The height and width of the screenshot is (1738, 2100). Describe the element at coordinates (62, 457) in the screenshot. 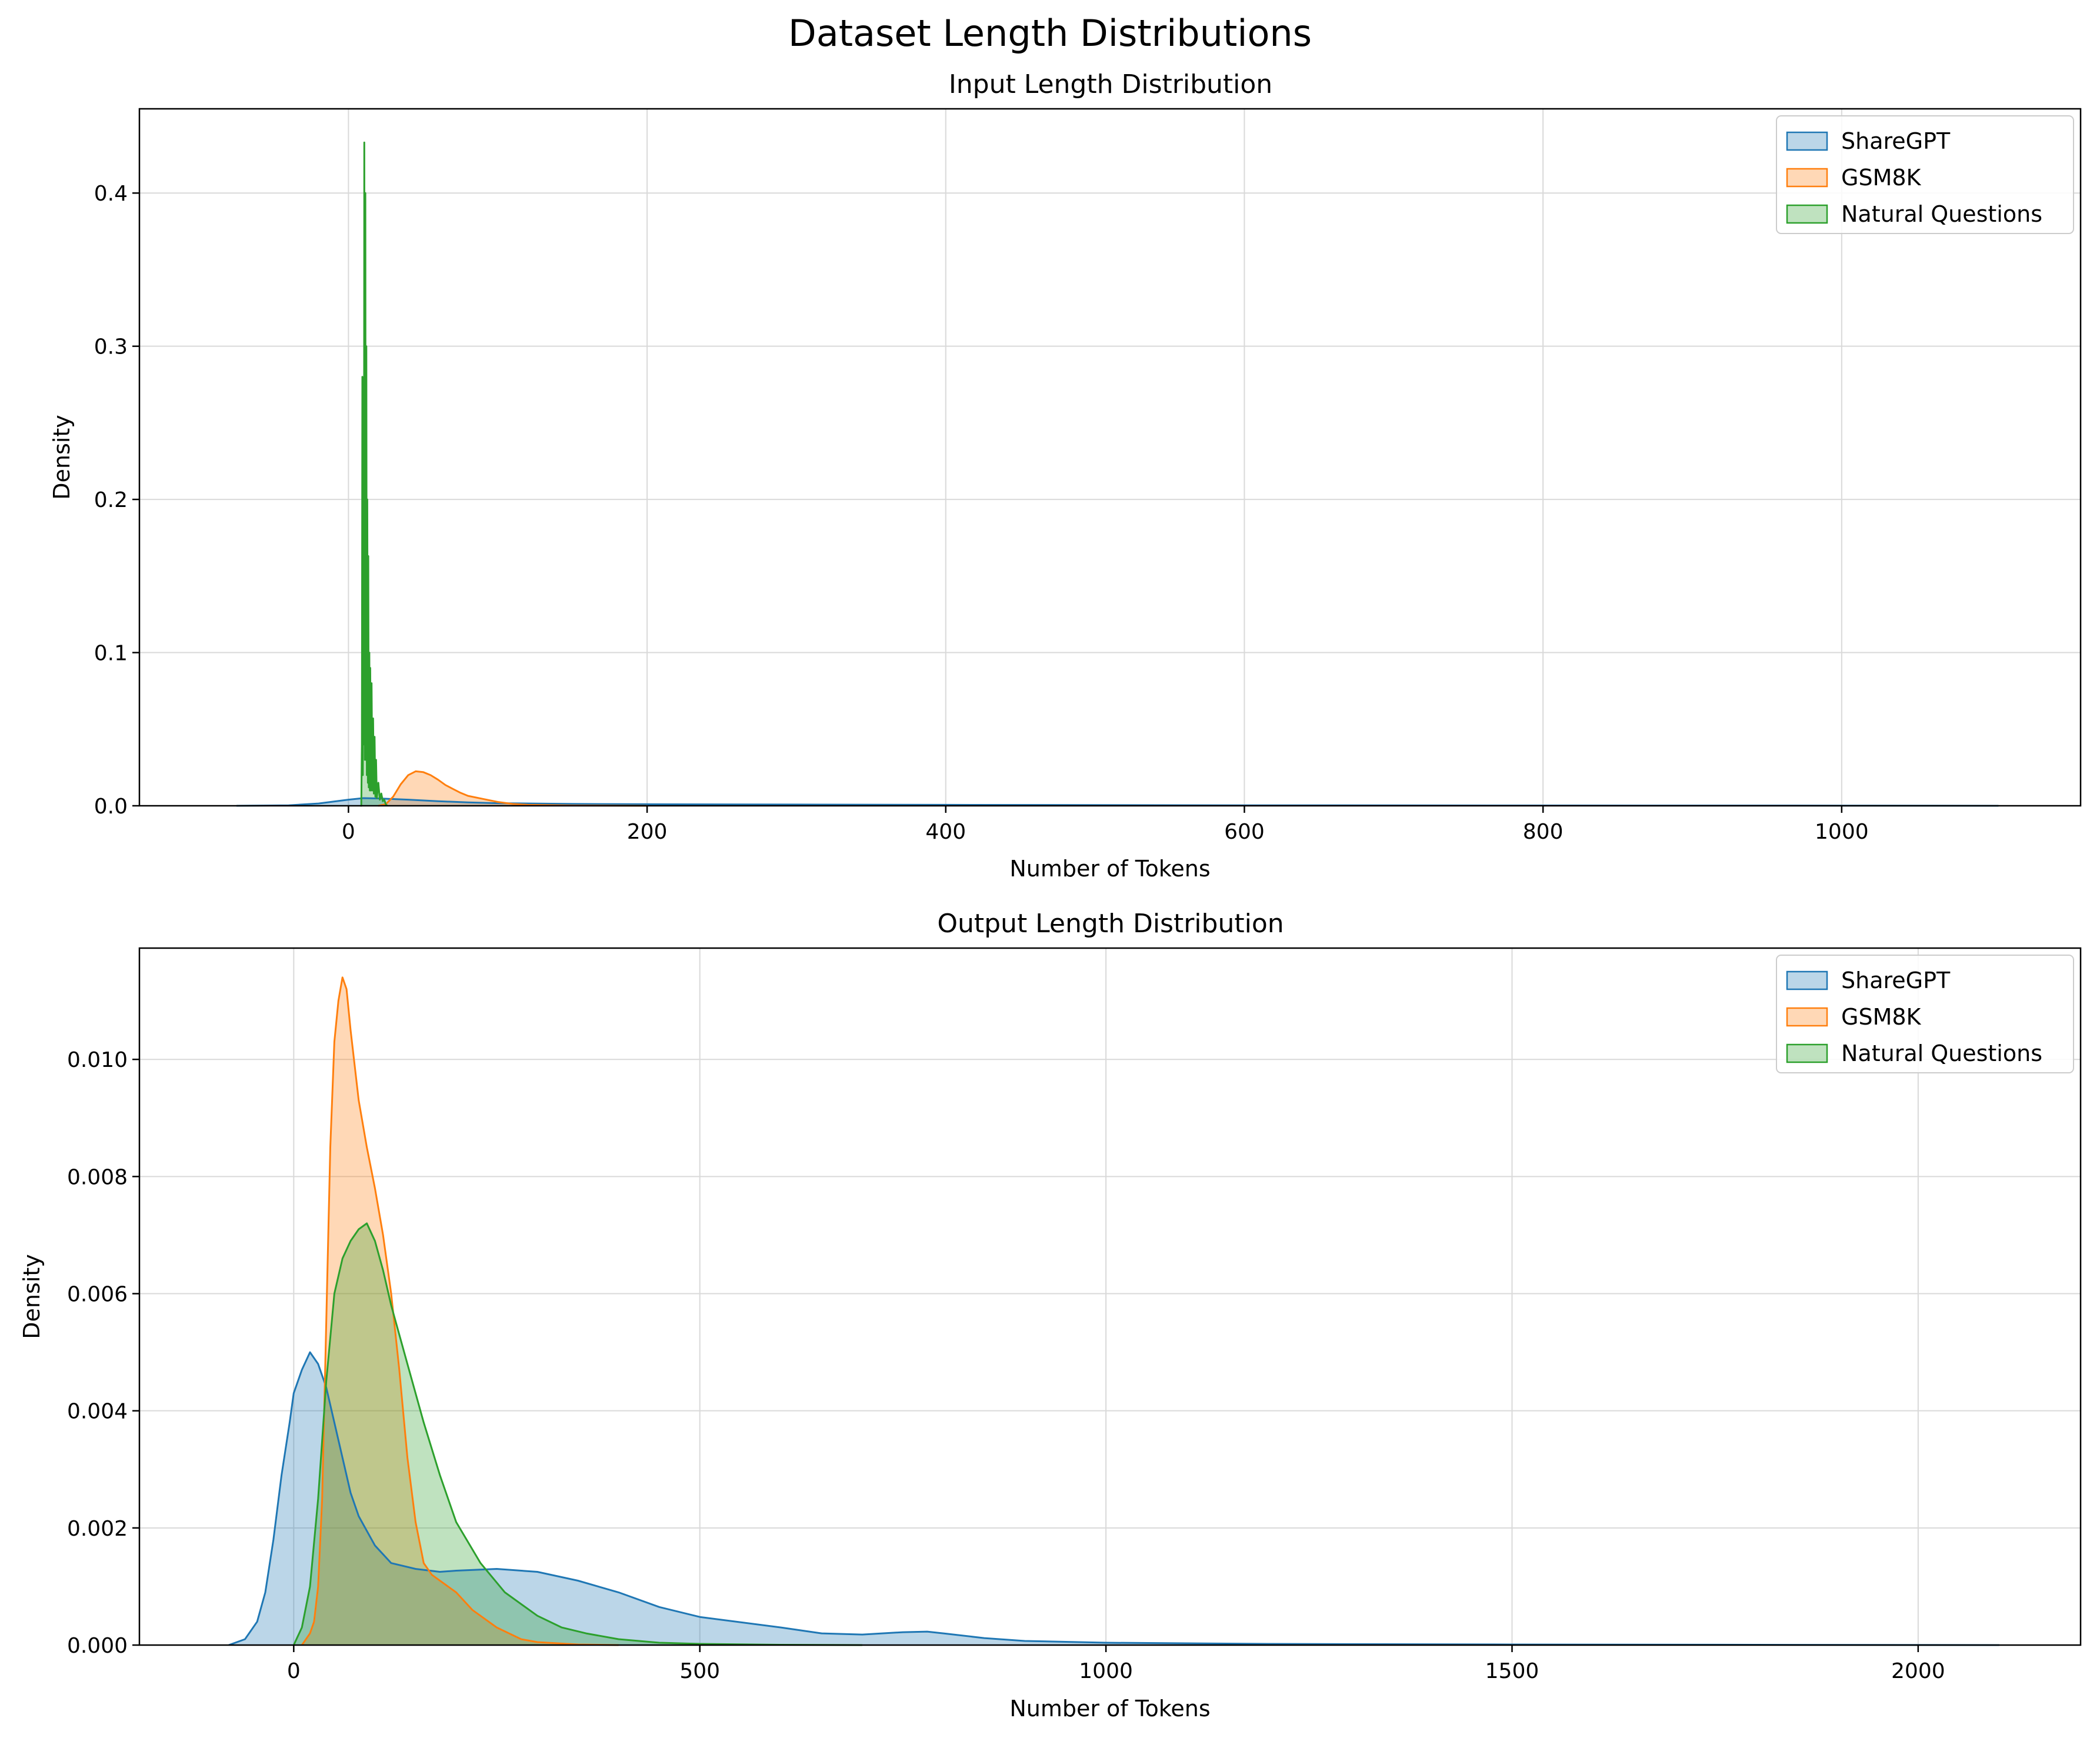

I see `input-y-axis-label: Density` at that location.